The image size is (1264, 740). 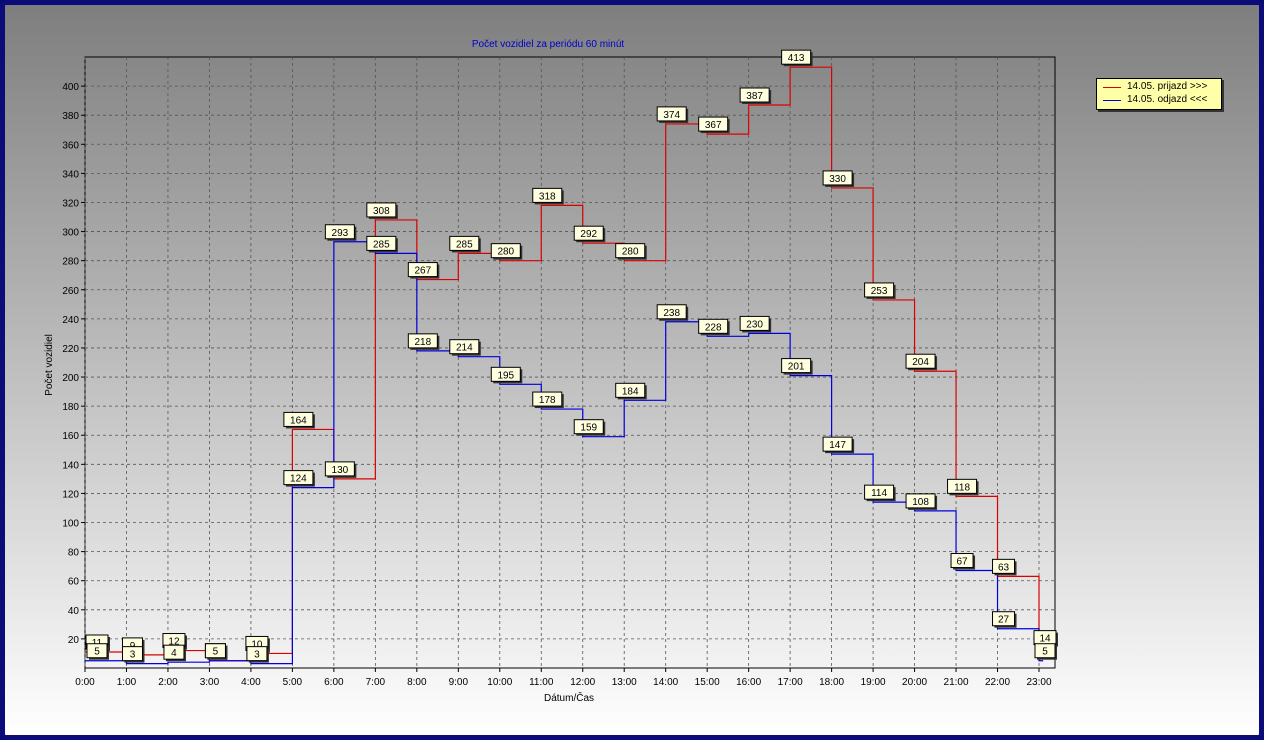 I want to click on data-label: 230, so click(x=755, y=324).